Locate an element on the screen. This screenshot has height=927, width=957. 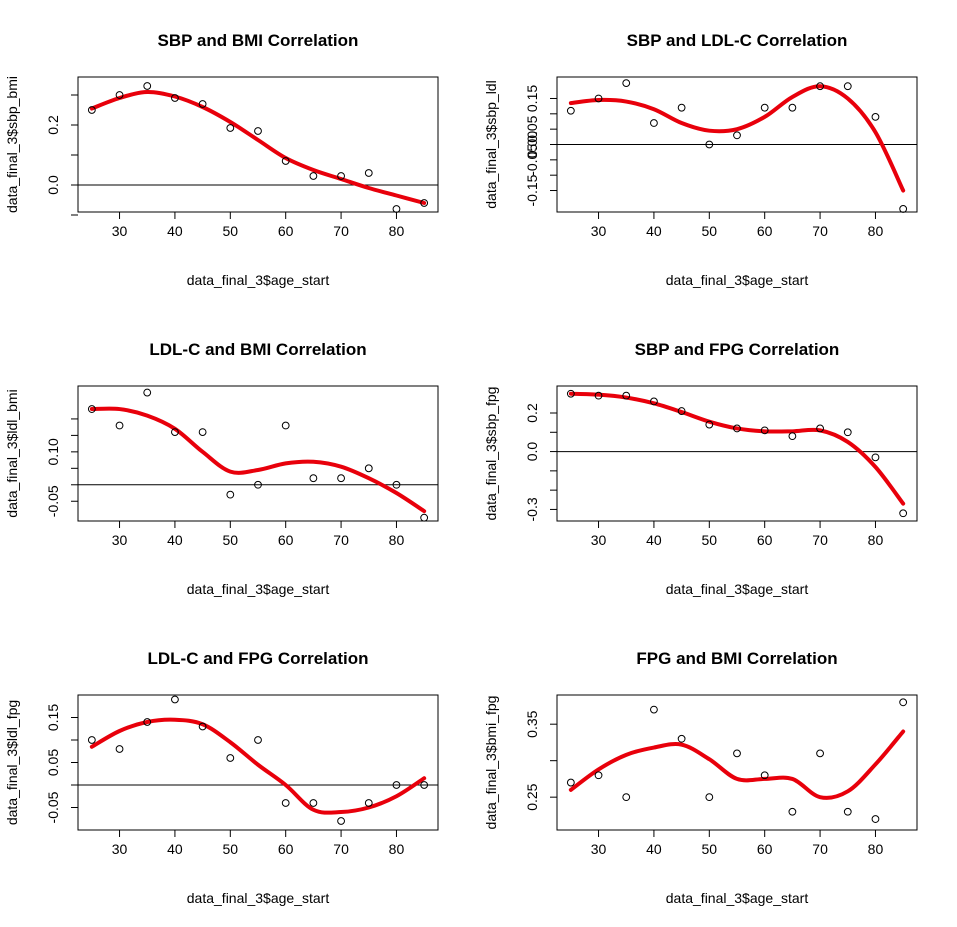
y-axis-label: data_final_3$sbp_ldl is located at coordinates (491, 144).